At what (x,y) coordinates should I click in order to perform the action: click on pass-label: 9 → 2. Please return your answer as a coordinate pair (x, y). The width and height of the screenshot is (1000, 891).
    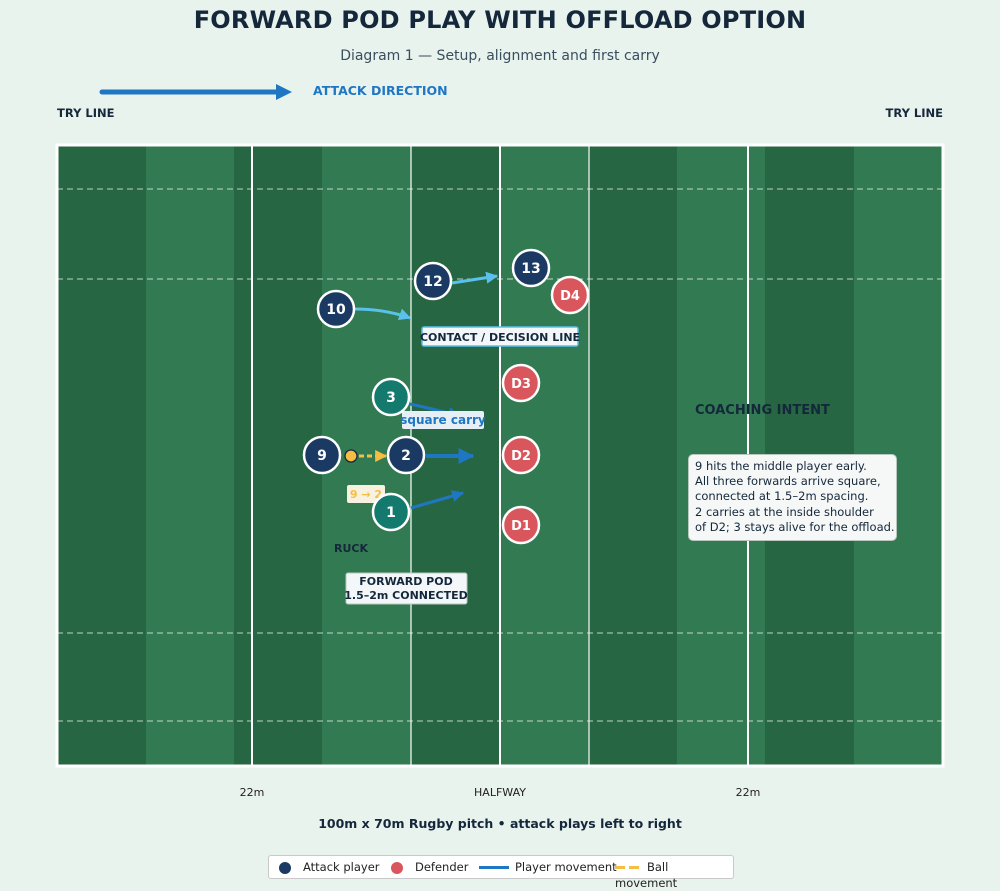
    Looking at the image, I should click on (366, 494).